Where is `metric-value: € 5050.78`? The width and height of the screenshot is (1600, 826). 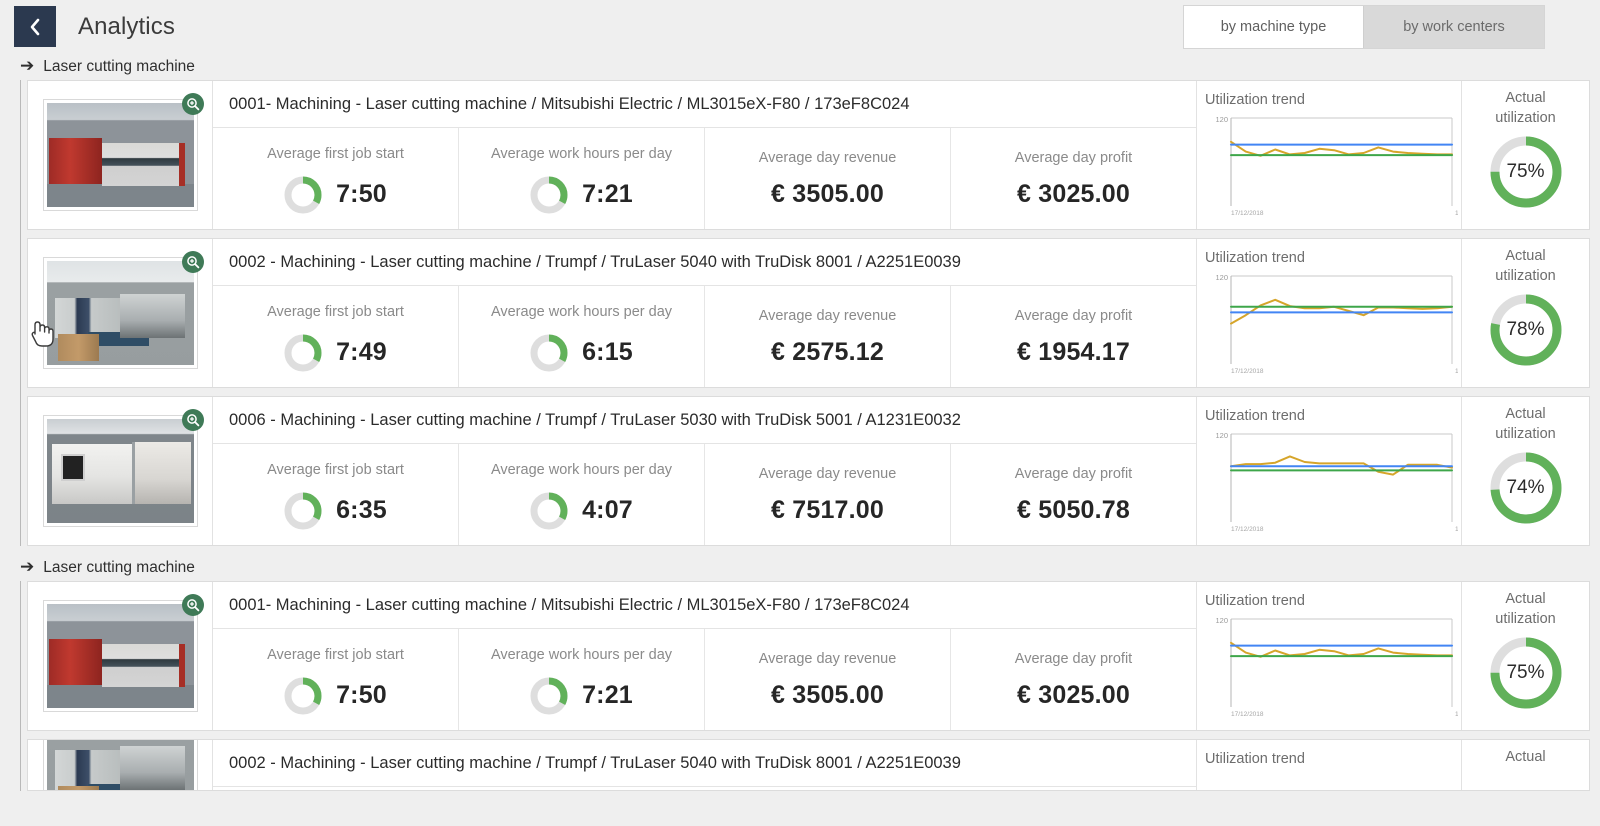 metric-value: € 5050.78 is located at coordinates (1073, 510).